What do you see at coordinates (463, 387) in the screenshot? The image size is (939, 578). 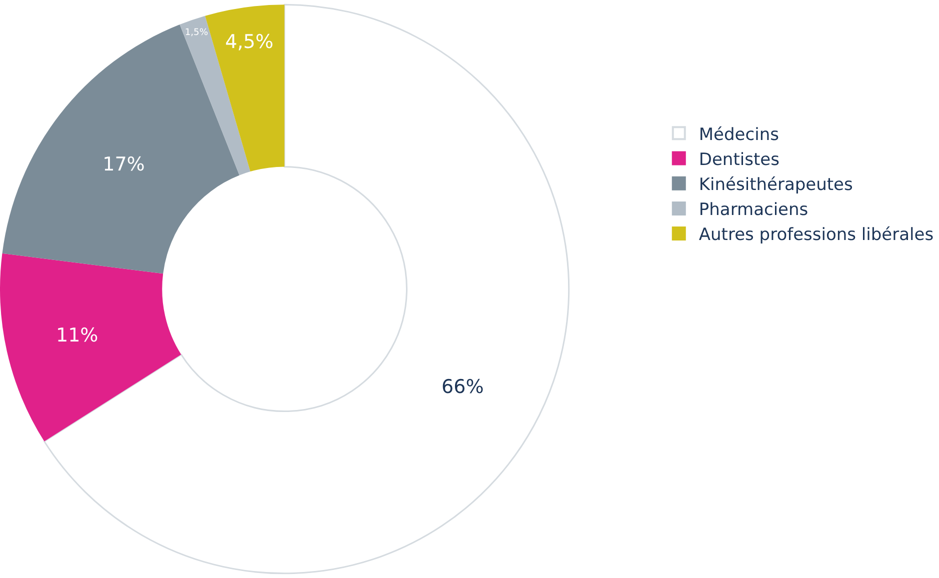 I see `data-label: 66%` at bounding box center [463, 387].